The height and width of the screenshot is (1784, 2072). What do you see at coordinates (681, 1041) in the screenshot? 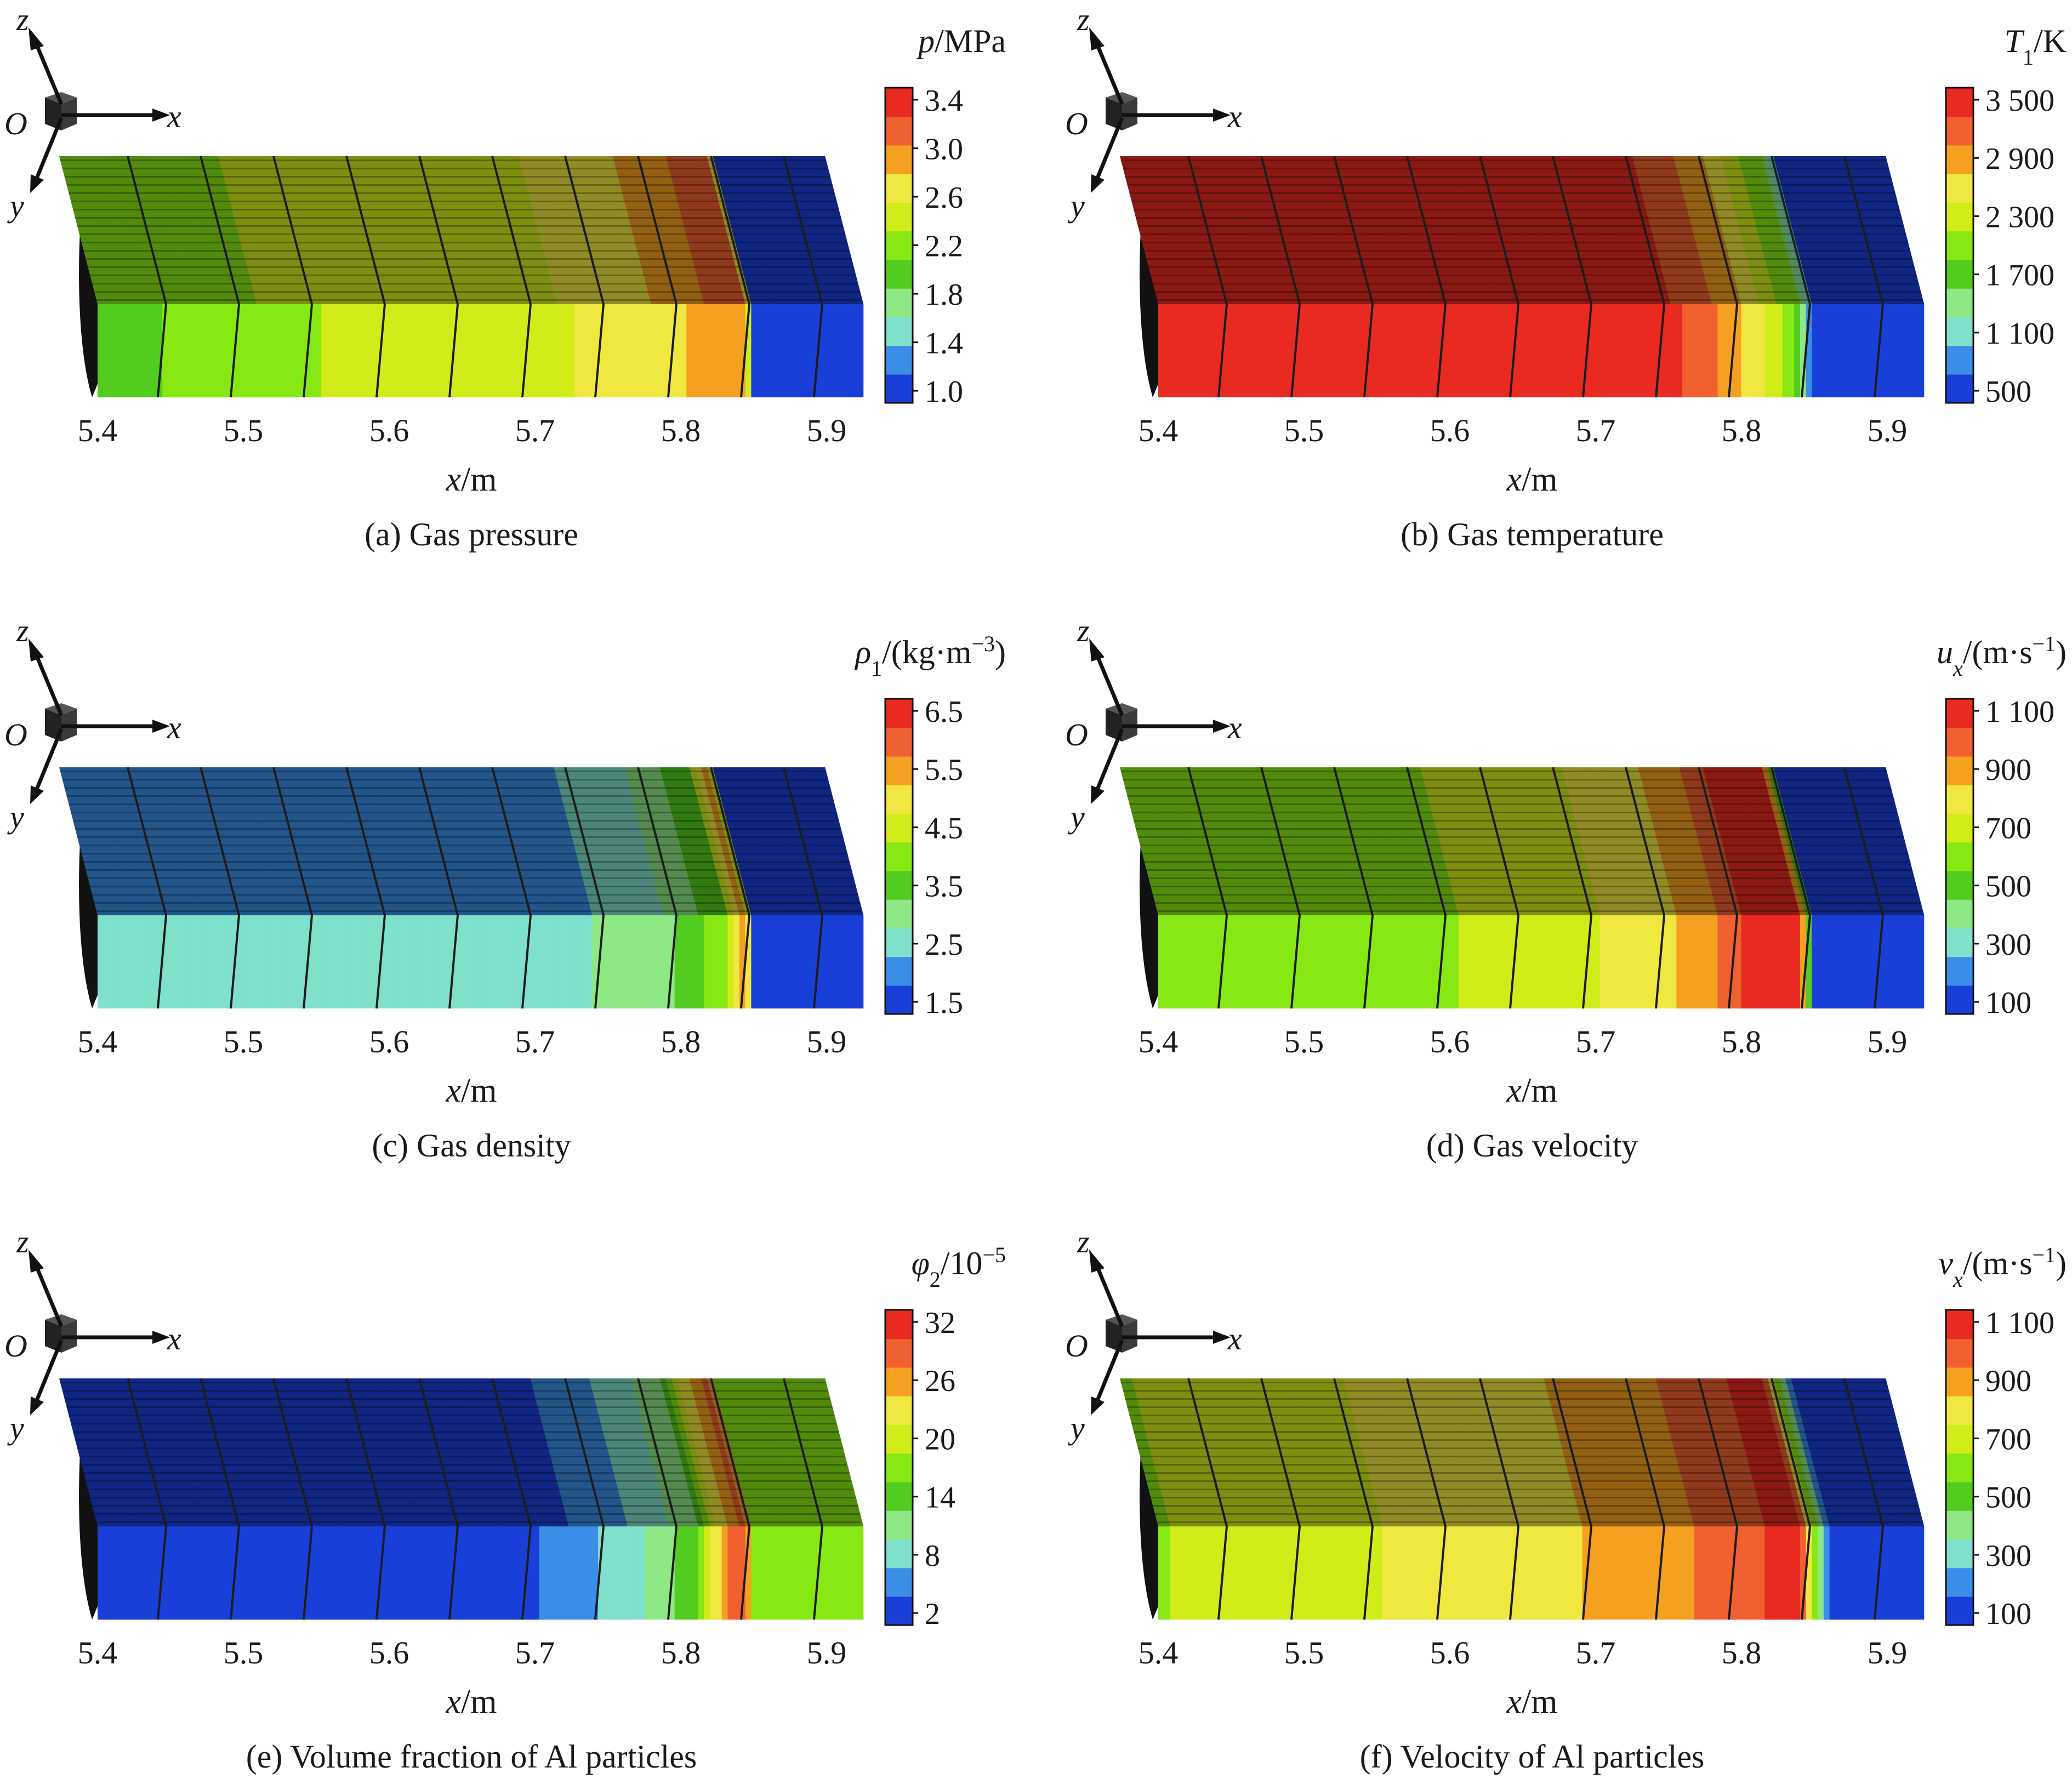
I see `x-tick-label: 5.8` at bounding box center [681, 1041].